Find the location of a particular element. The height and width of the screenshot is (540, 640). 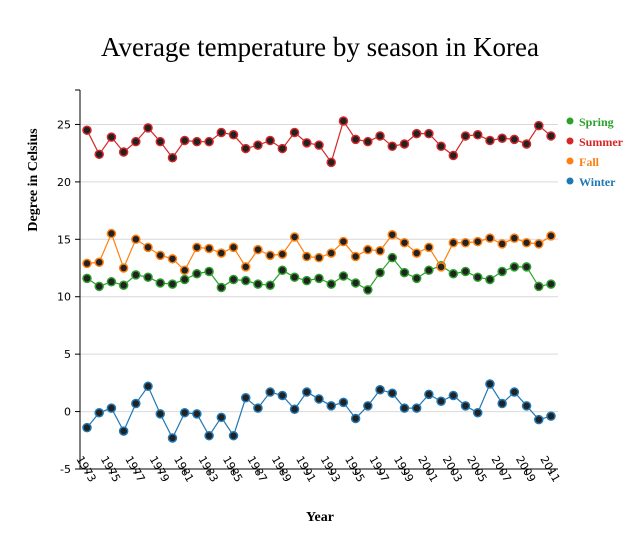

y-tick-label: 5 is located at coordinates (67, 354).